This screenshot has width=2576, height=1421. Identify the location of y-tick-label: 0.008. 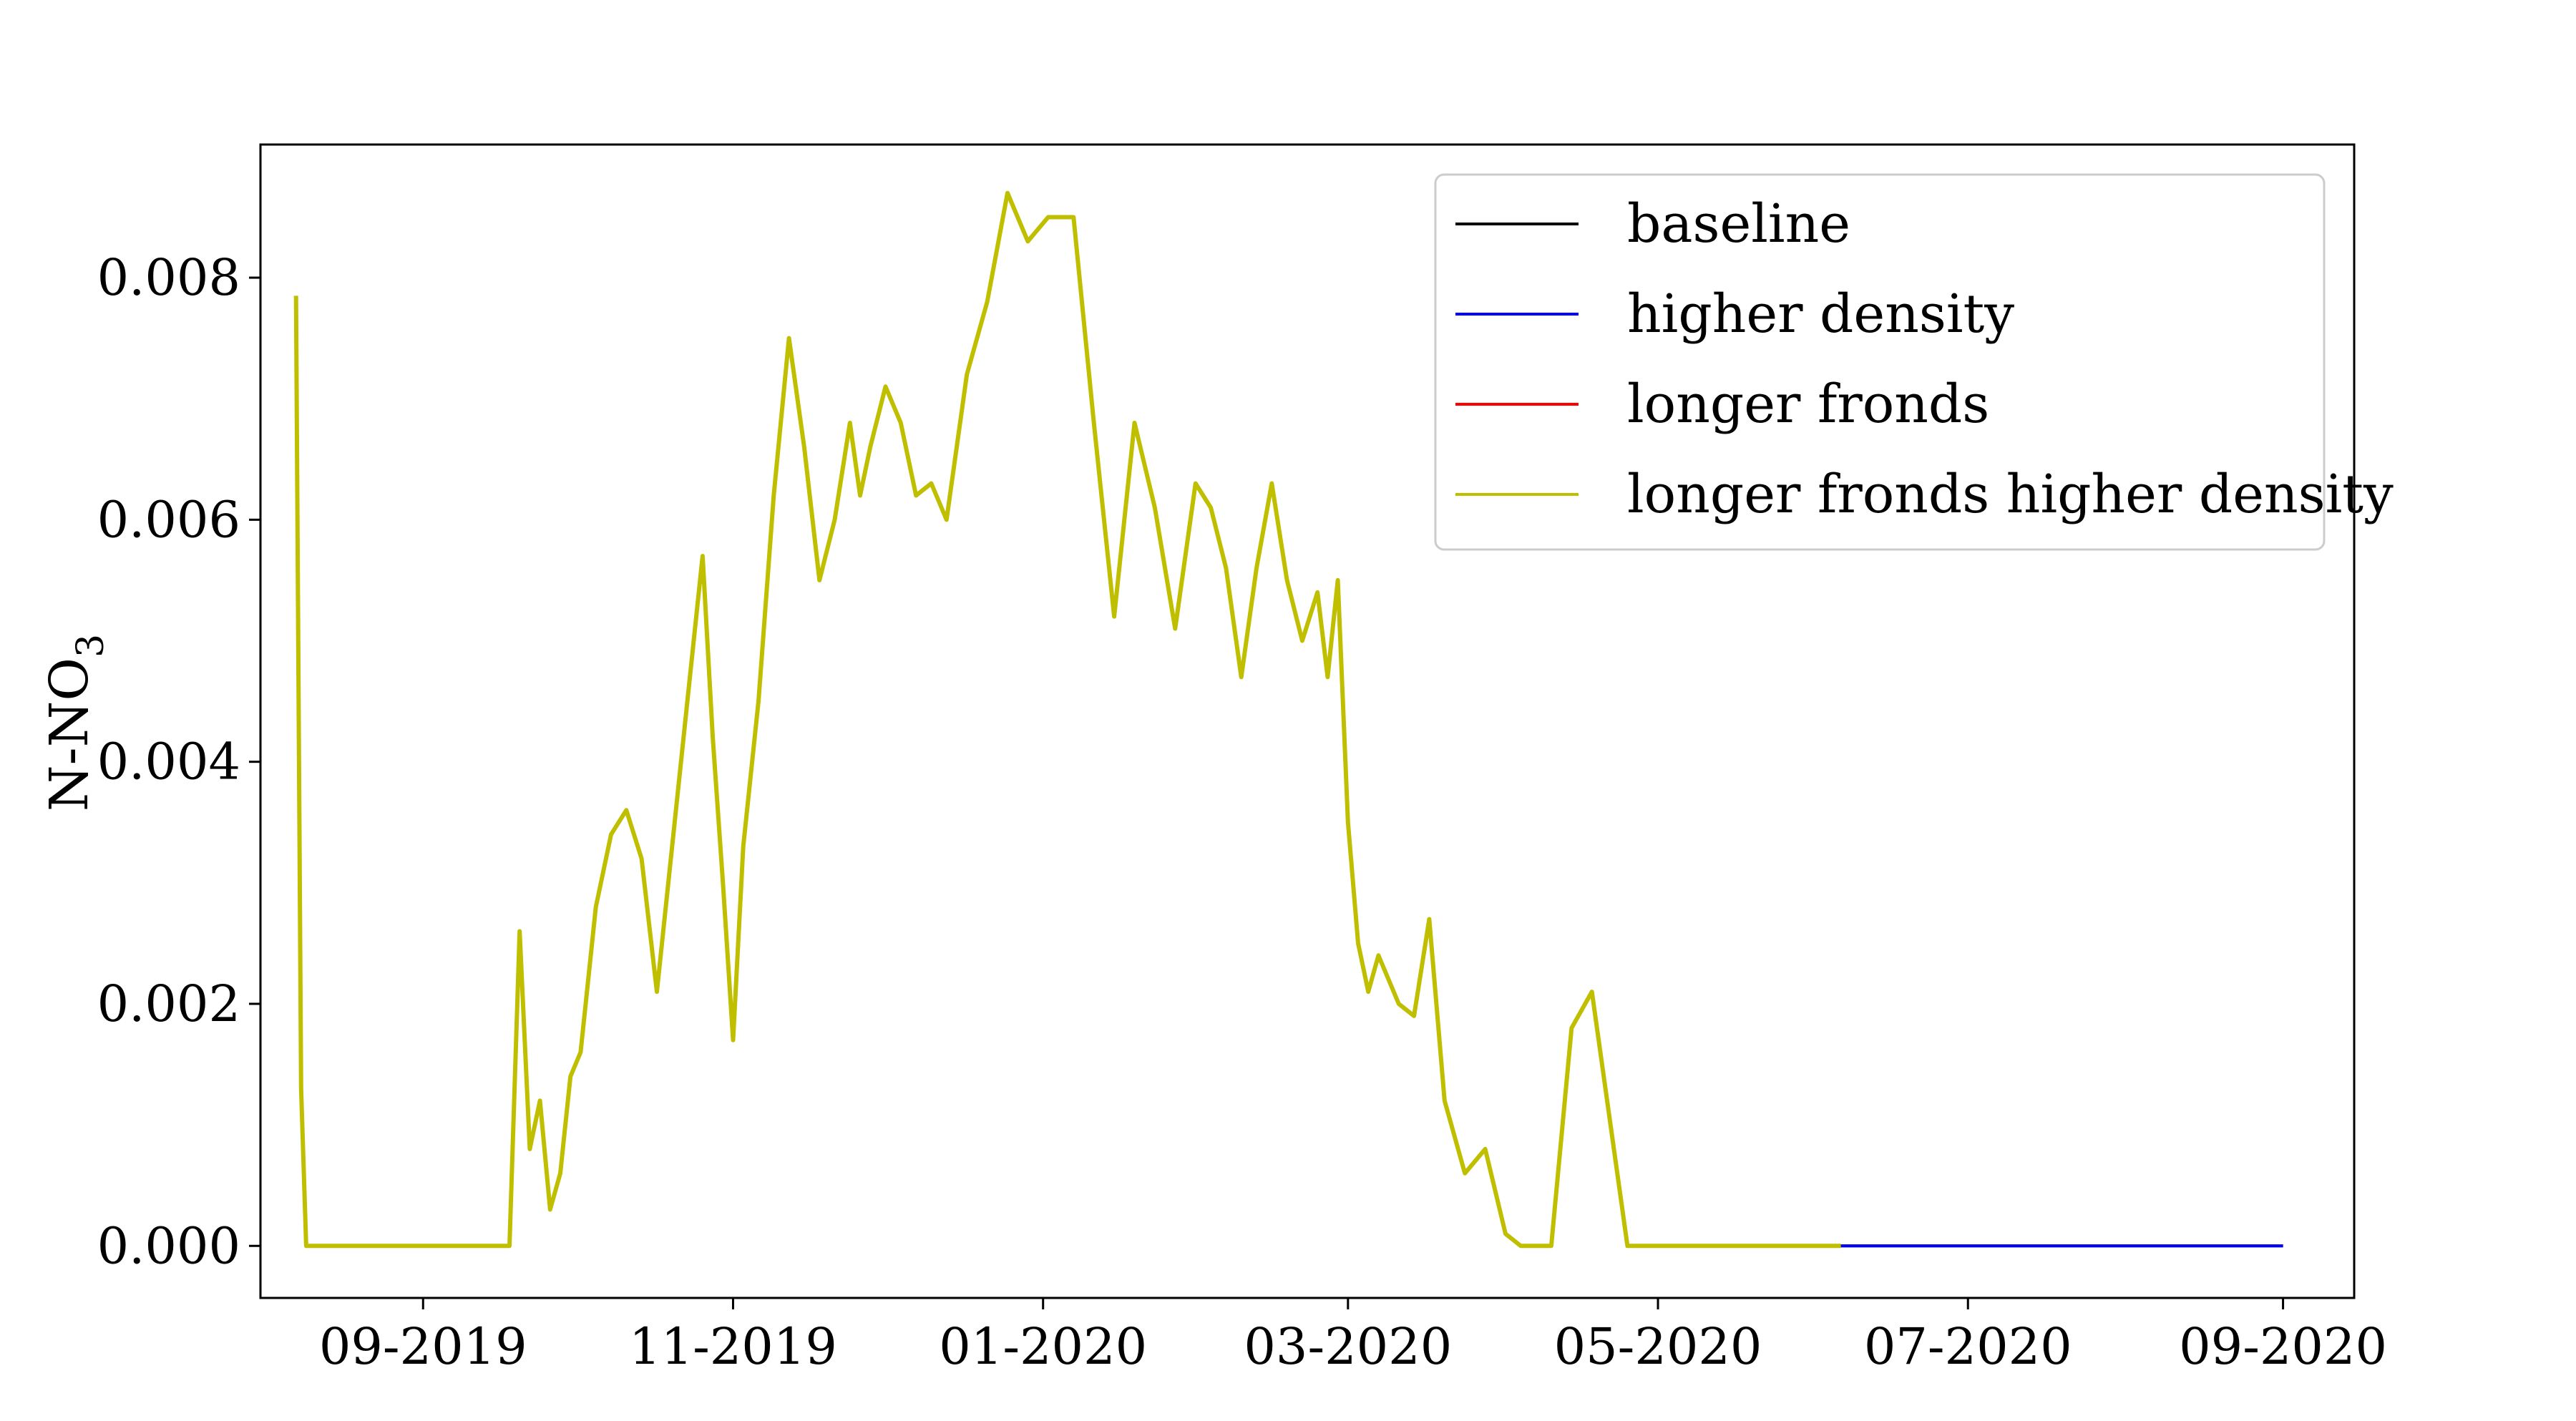
(168, 277).